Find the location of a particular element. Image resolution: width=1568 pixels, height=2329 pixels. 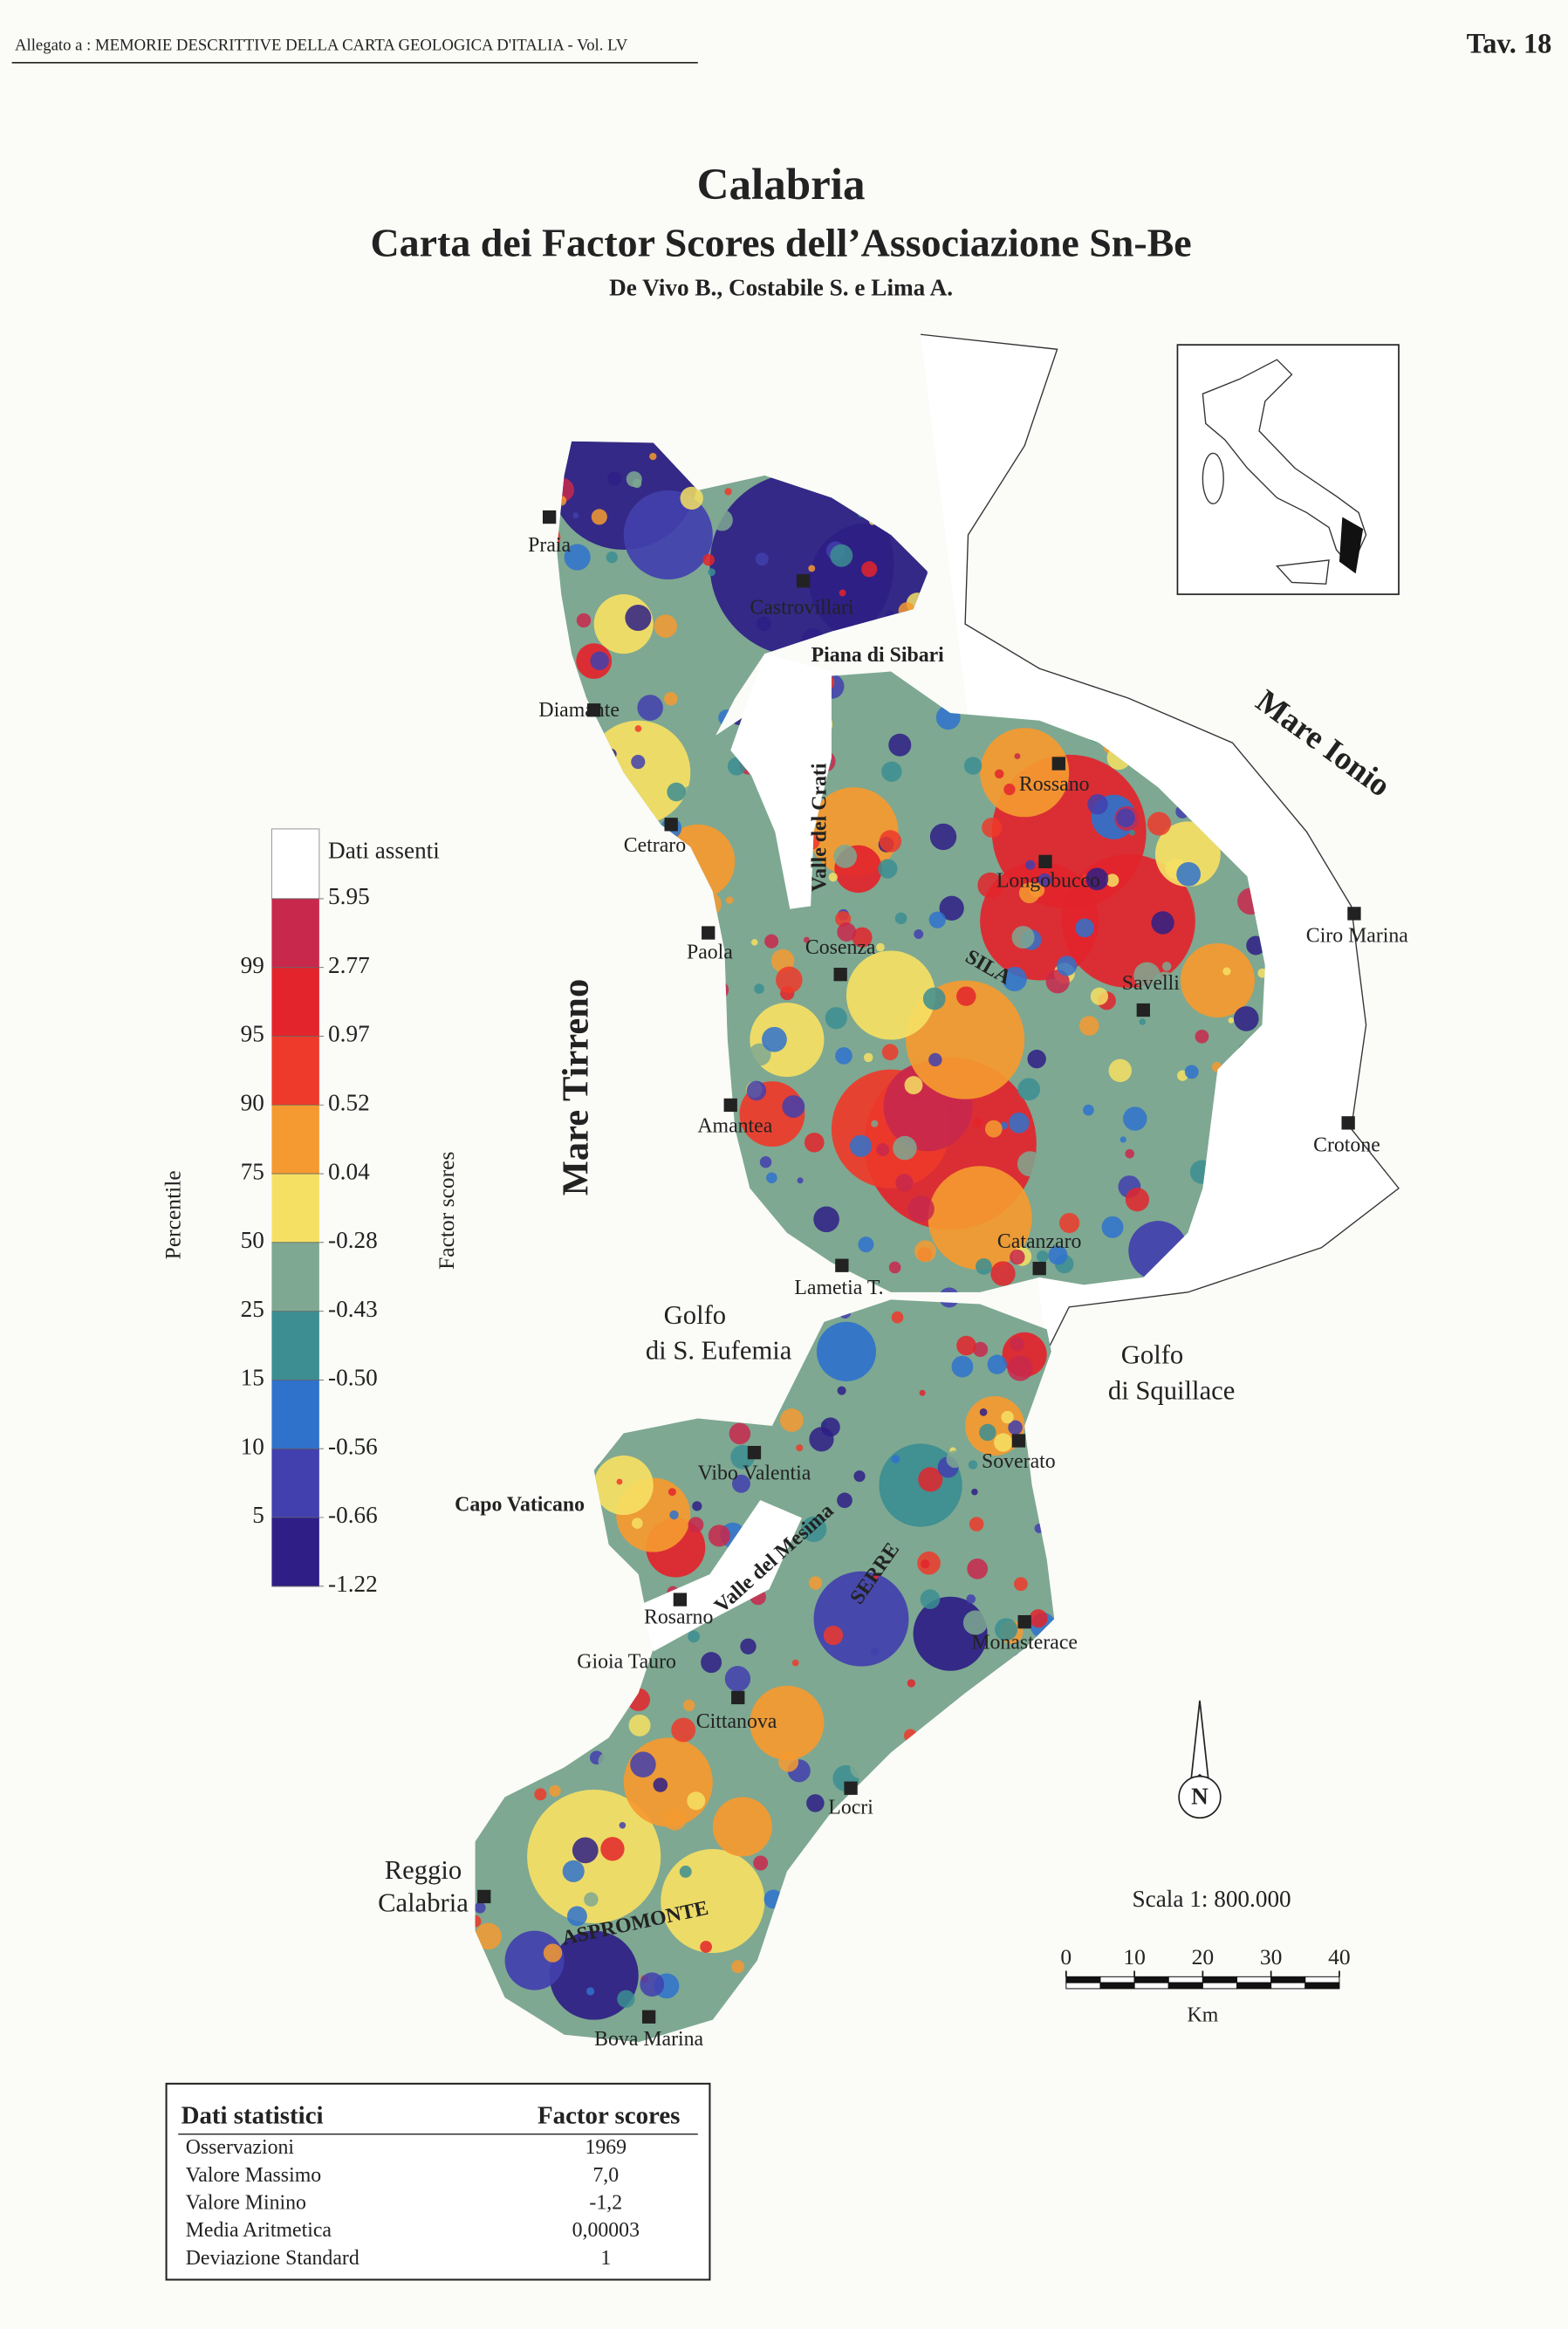

place-label: Soverato is located at coordinates (1019, 1462).